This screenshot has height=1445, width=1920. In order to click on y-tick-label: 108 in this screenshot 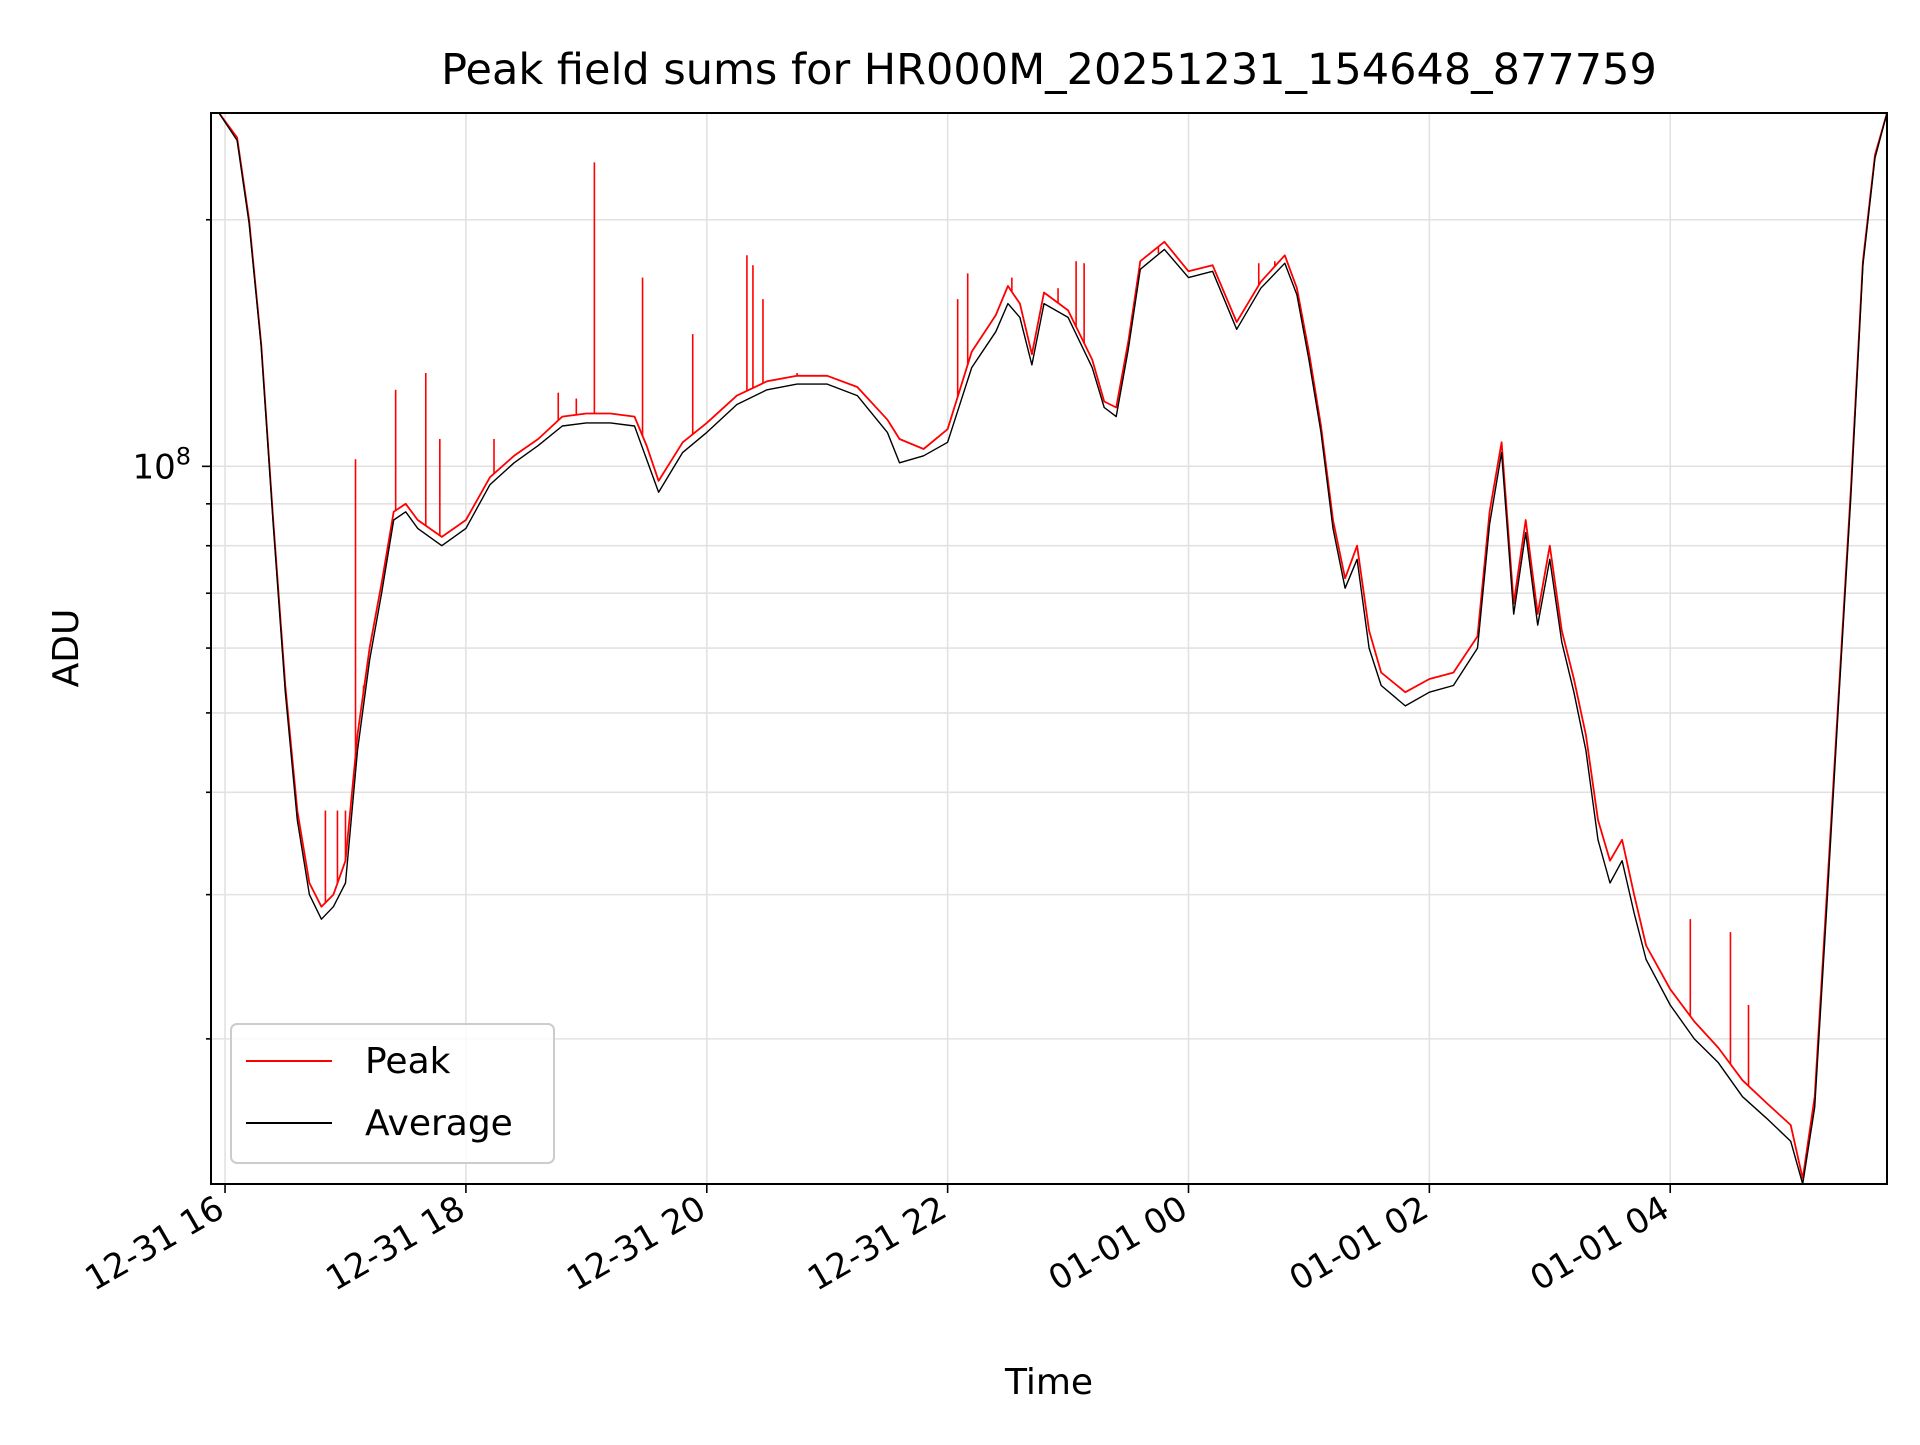, I will do `click(161, 464)`.